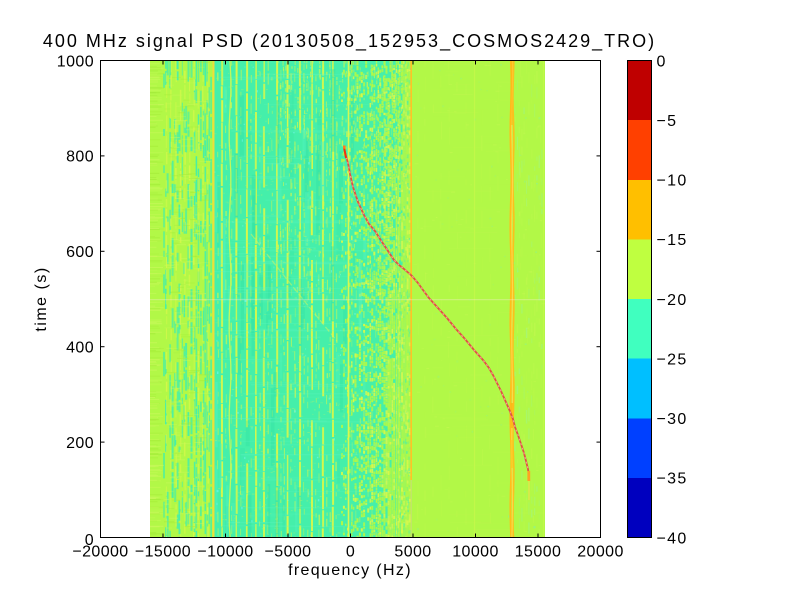 The height and width of the screenshot is (600, 800). What do you see at coordinates (80, 348) in the screenshot?
I see `svg-text: 400` at bounding box center [80, 348].